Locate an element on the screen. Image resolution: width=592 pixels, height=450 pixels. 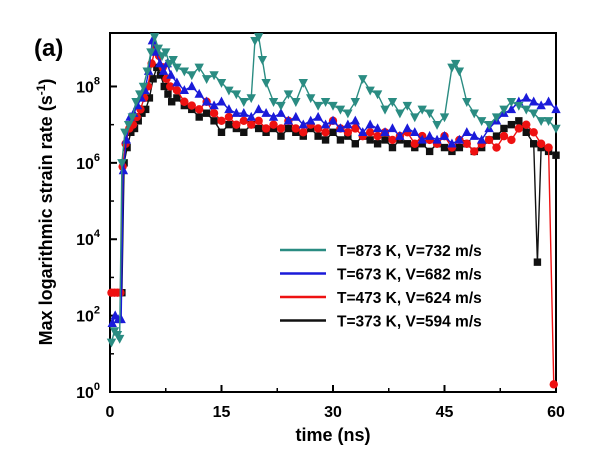
x-tick-label: 60 is located at coordinates (556, 412).